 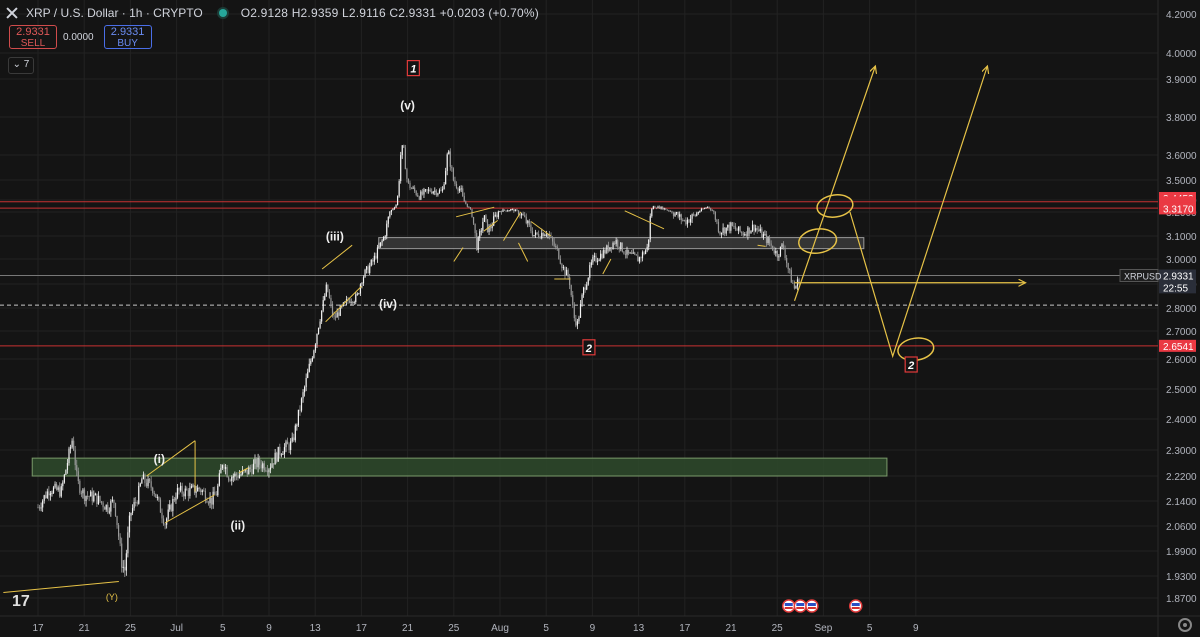 What do you see at coordinates (1181, 420) in the screenshot?
I see `y-tick-label: 2.4000` at bounding box center [1181, 420].